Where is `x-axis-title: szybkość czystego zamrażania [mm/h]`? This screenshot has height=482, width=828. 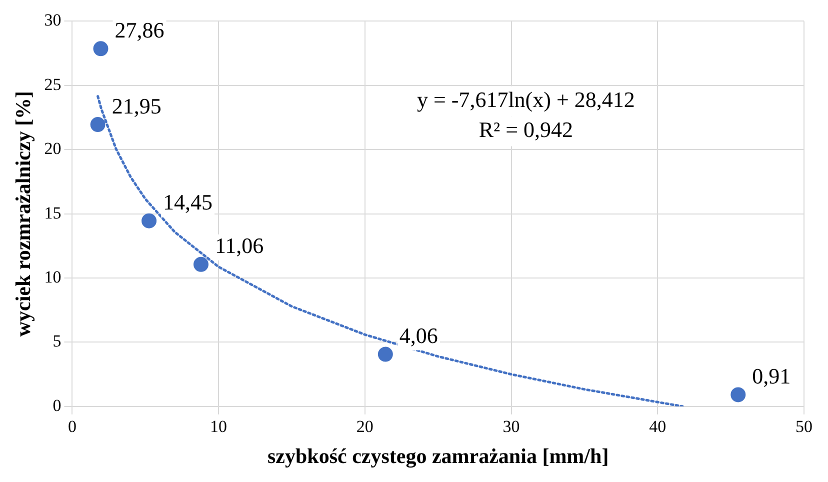 x-axis-title: szybkość czystego zamrażania [mm/h] is located at coordinates (438, 456).